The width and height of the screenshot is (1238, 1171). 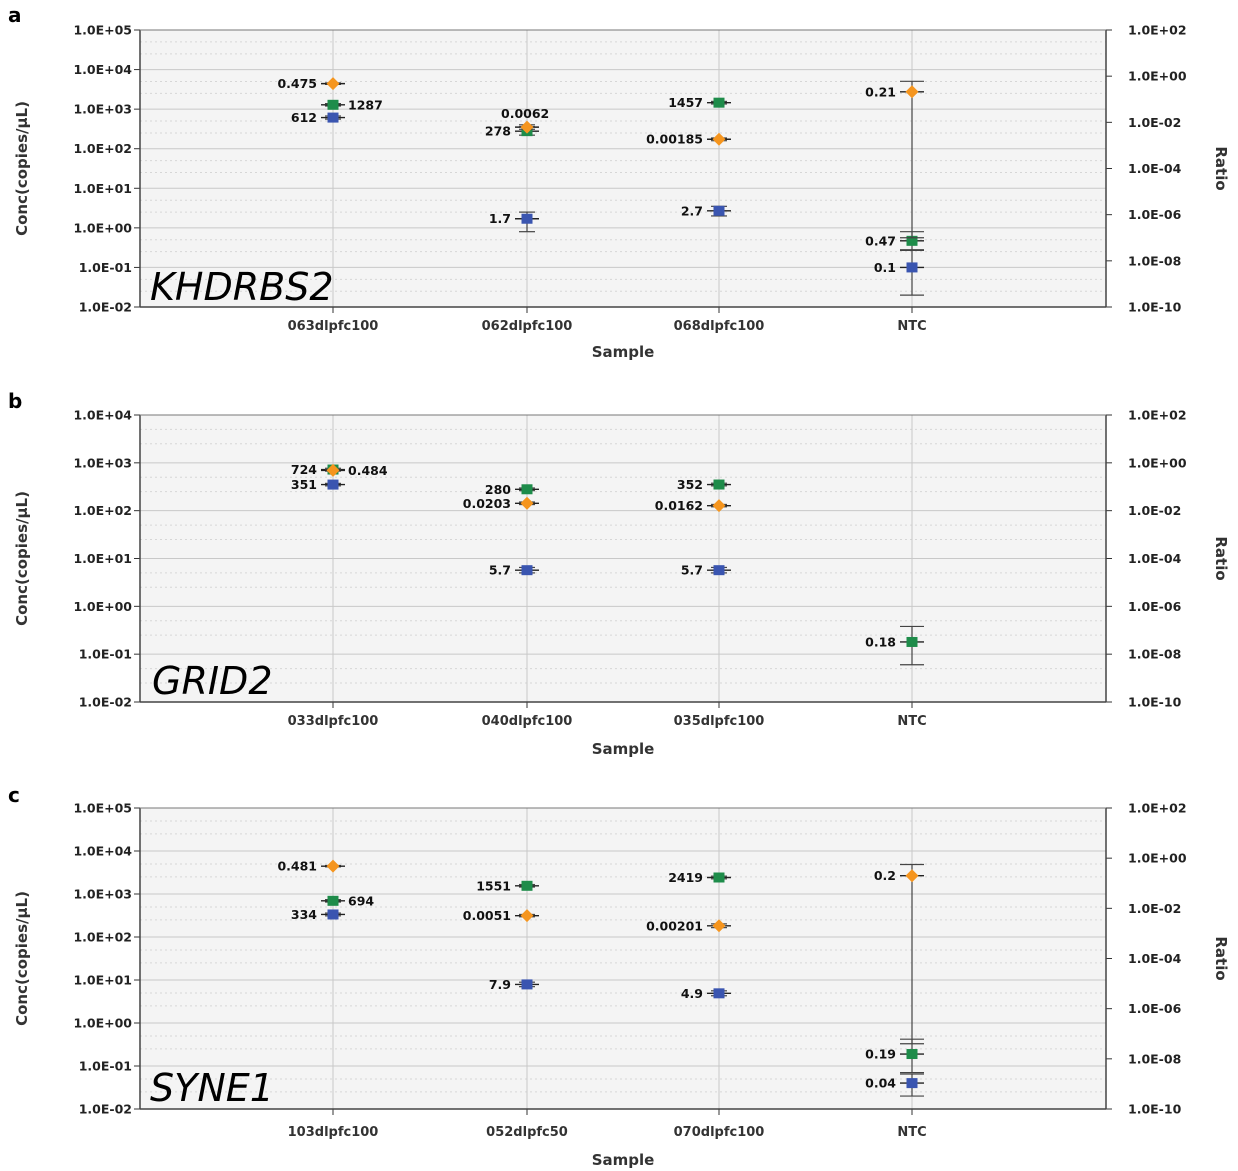 I want to click on data-label: 0.00201, so click(x=674, y=925).